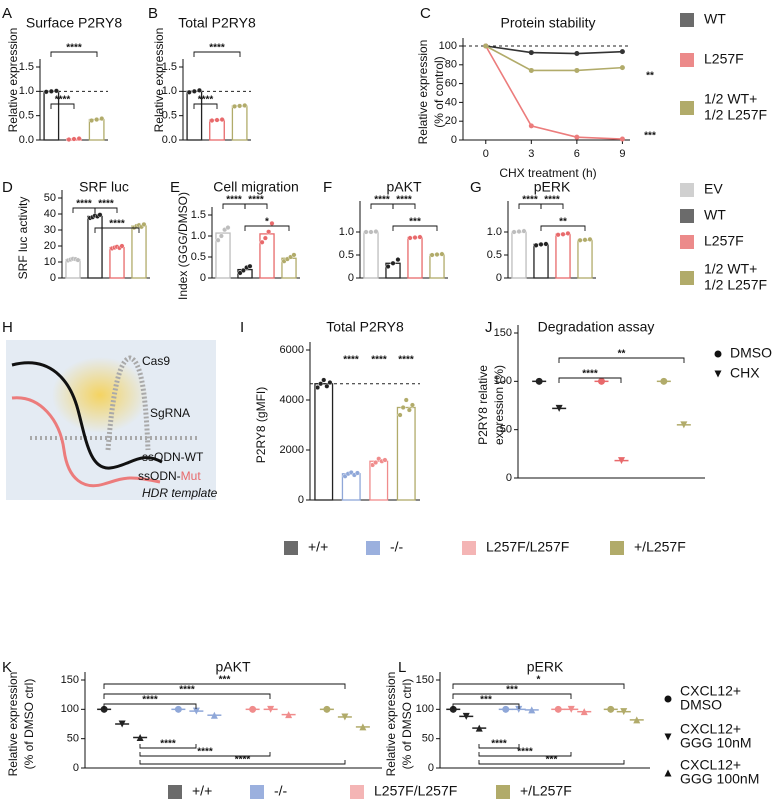  I want to click on y-tick-label: 1.0, so click(26, 91).